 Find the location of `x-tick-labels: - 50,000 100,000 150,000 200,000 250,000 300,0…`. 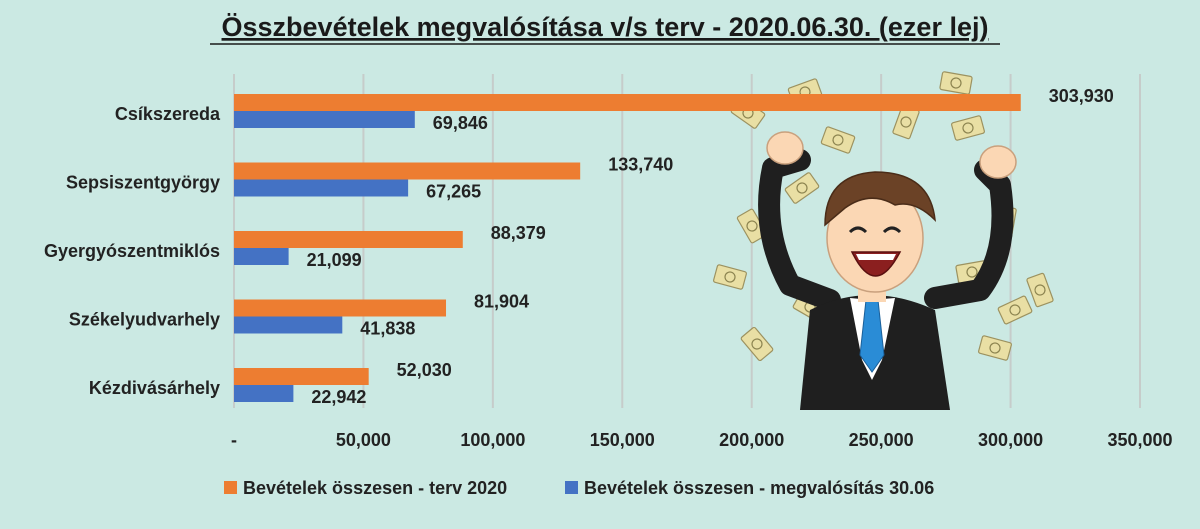

x-tick-labels: - 50,000 100,000 150,000 200,000 250,000 300,0… is located at coordinates (702, 440).